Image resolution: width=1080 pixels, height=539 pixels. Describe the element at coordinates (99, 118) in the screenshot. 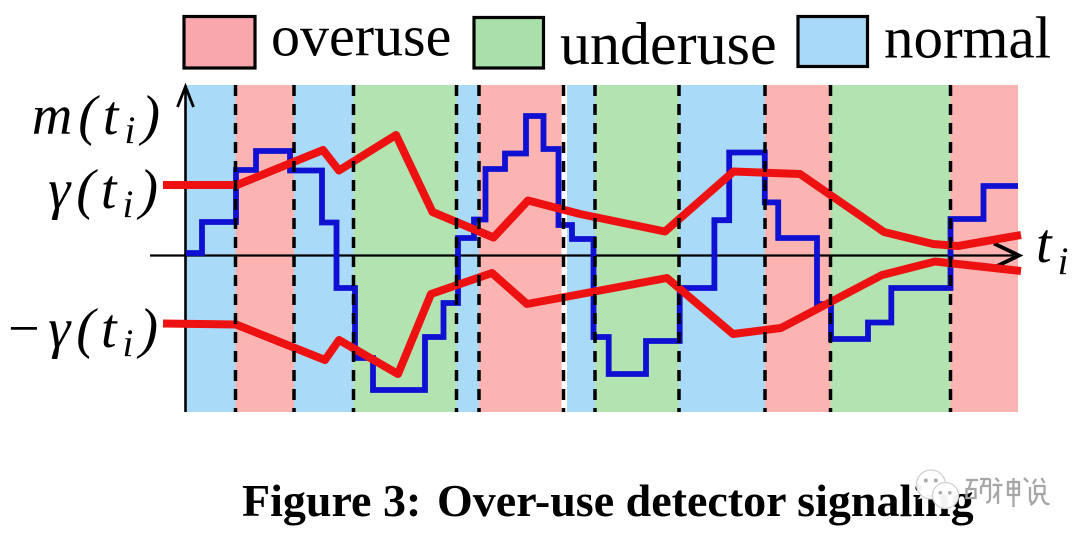

I see `svg-text: m(ti)` at that location.